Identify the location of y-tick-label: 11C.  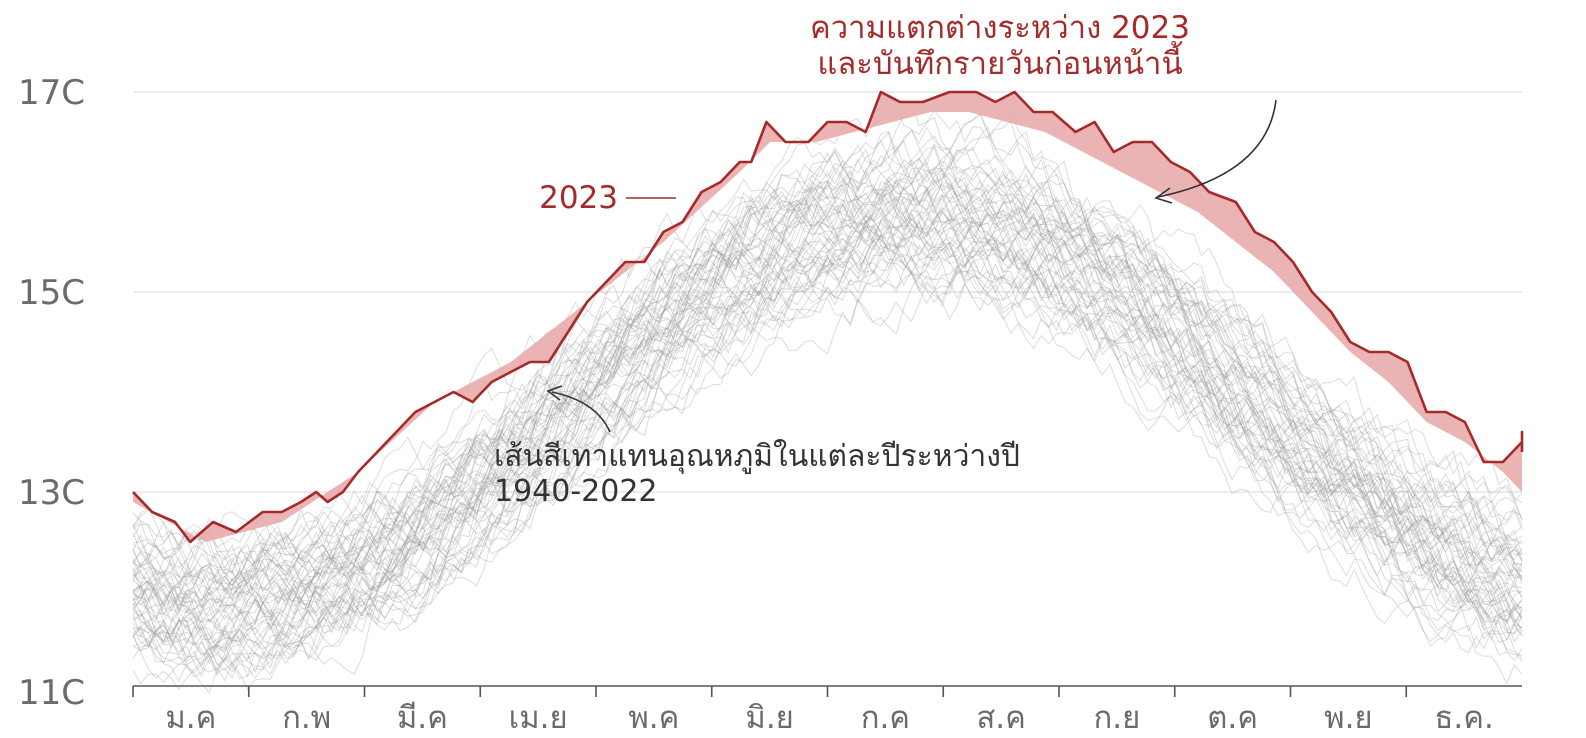
(51, 693).